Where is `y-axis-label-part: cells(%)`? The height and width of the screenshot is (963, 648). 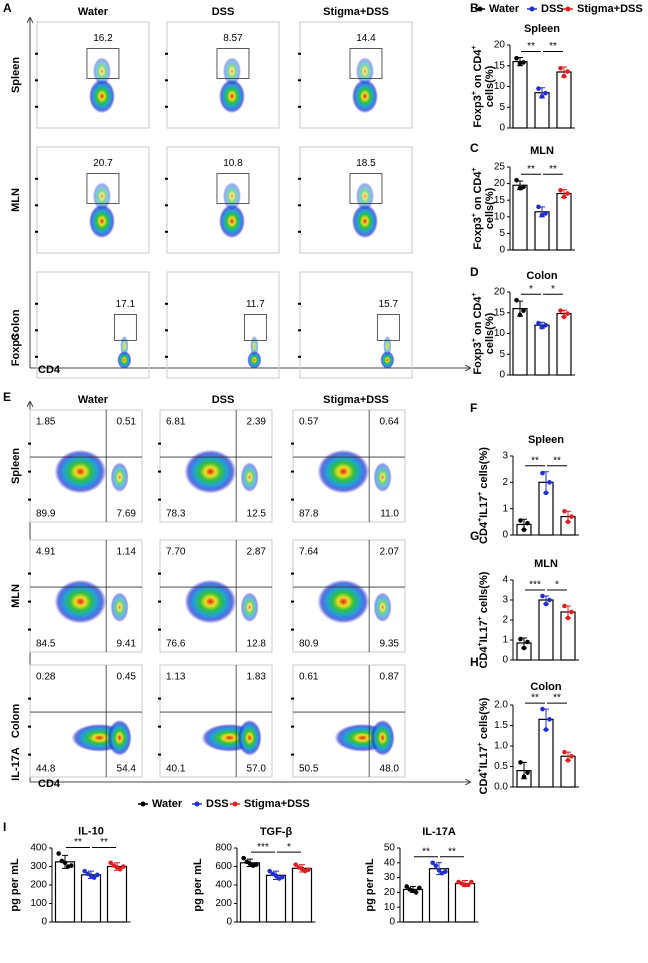 y-axis-label-part: cells(%) is located at coordinates (490, 86).